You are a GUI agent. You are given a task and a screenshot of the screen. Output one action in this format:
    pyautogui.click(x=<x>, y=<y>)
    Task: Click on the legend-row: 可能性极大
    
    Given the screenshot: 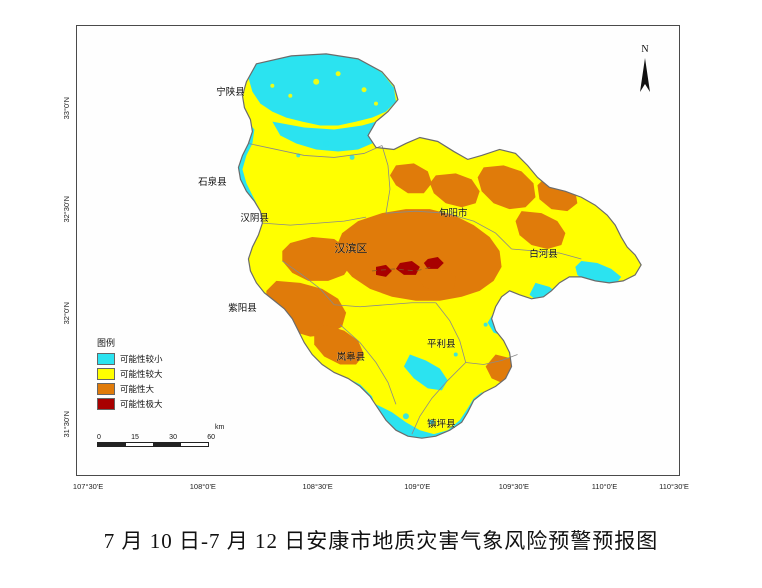 What is the action you would take?
    pyautogui.click(x=152, y=404)
    